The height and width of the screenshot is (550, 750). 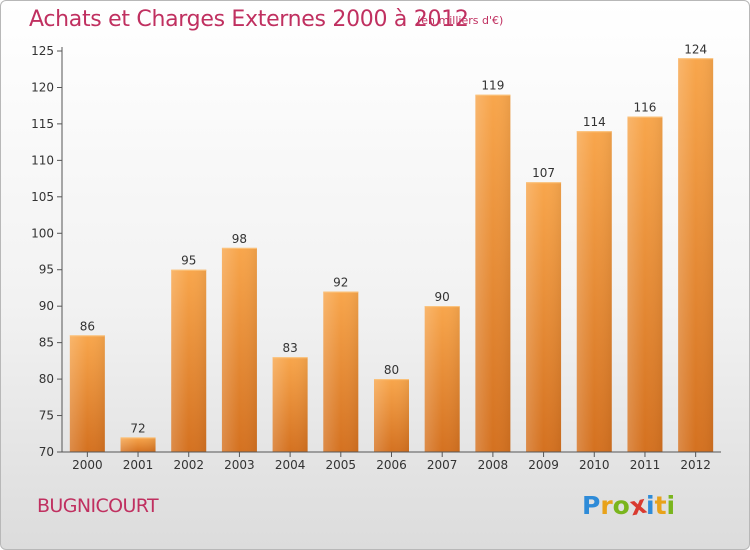 I want to click on bar-value-label: 90, so click(x=442, y=297).